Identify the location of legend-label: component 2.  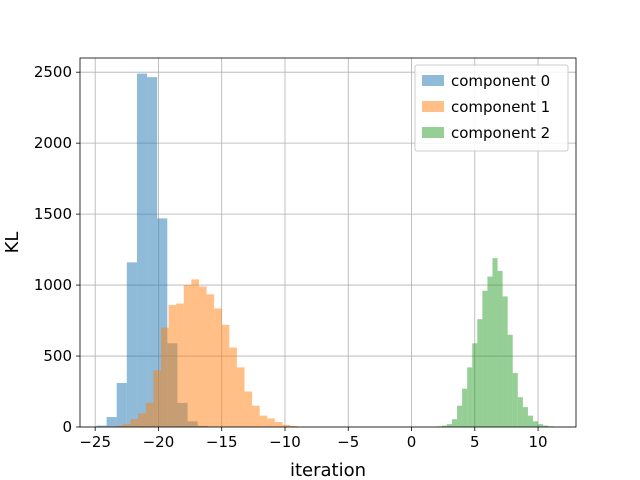
(500, 133).